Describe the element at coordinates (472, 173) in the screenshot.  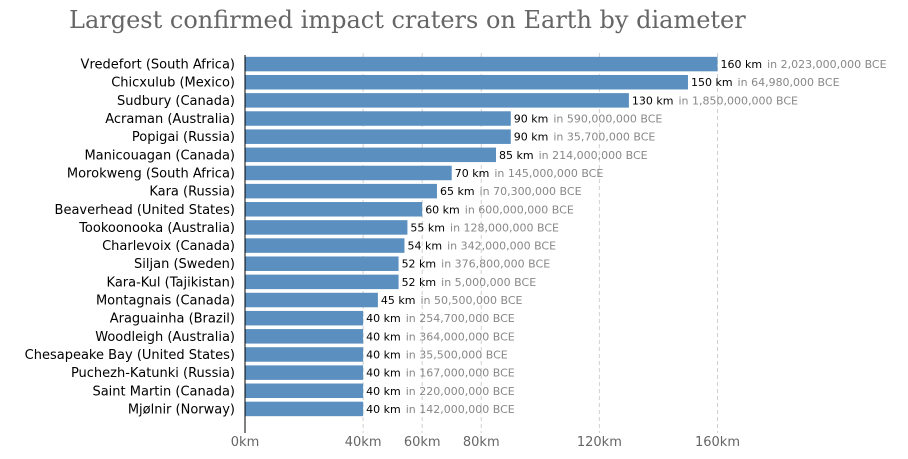
I see `diameter-label: 70 km` at that location.